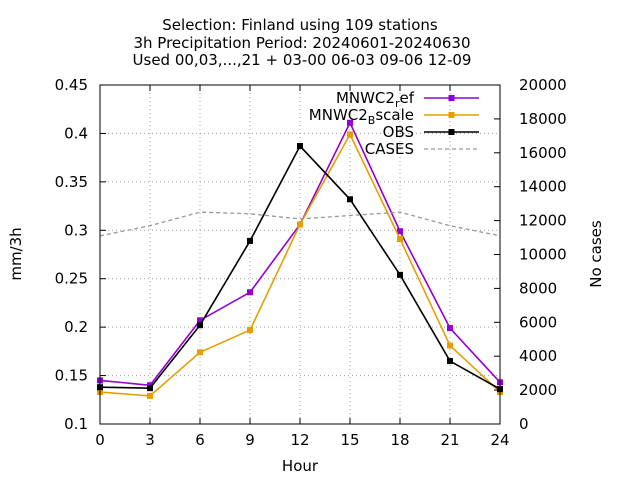 Image resolution: width=640 pixels, height=480 pixels. I want to click on legend-marker-mnwc2_bscale, so click(451, 115).